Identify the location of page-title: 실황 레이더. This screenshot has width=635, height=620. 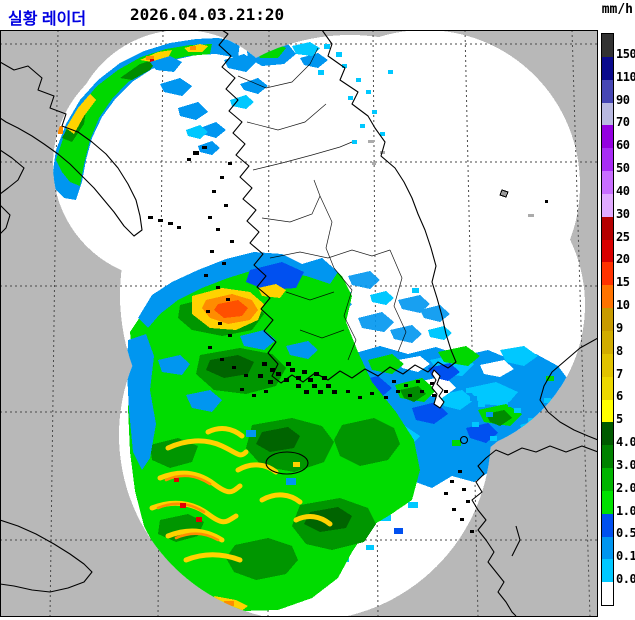
(47, 19).